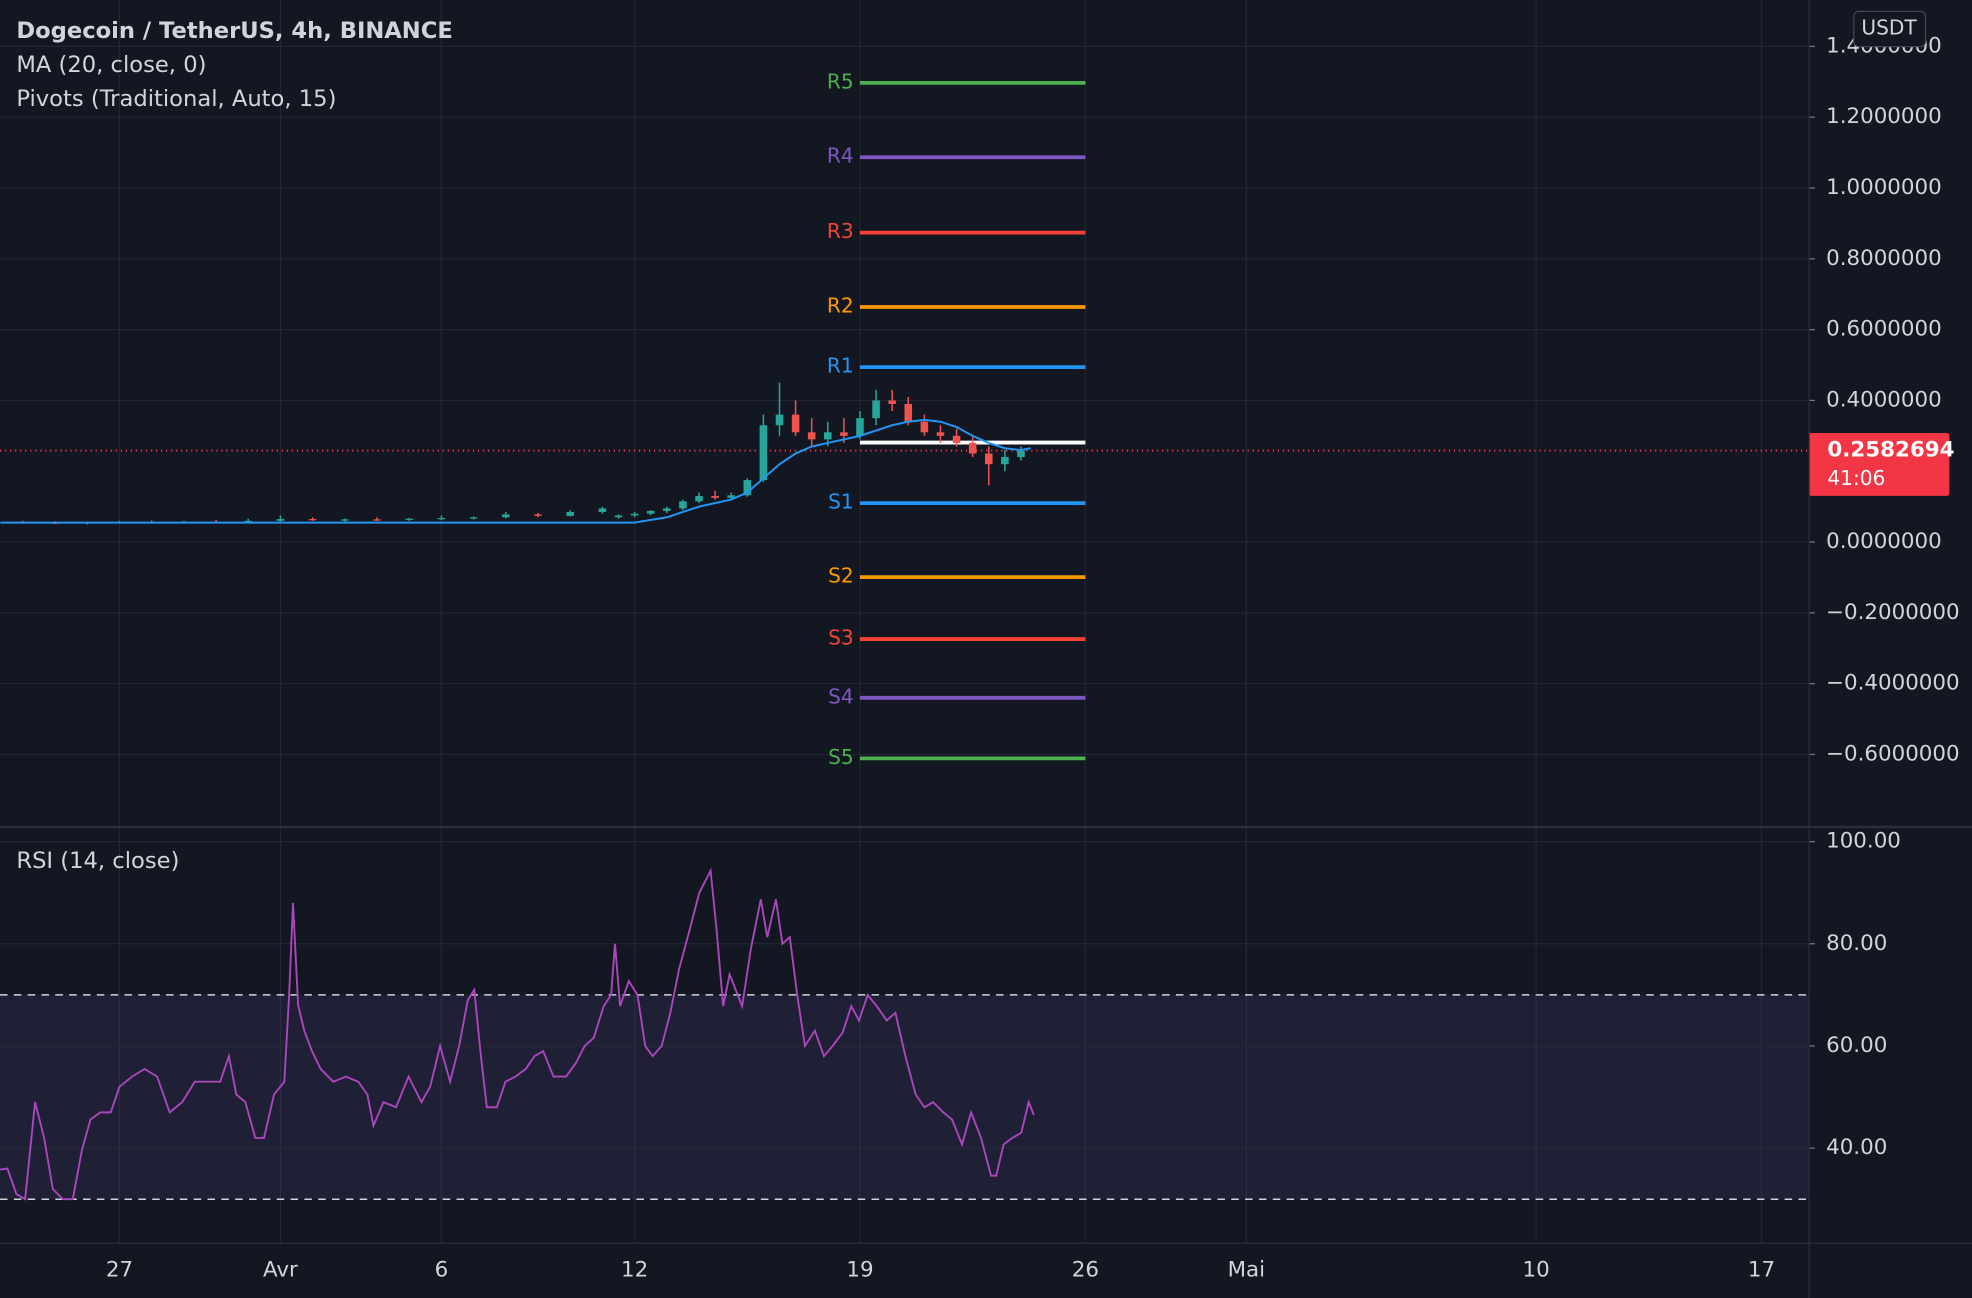 This screenshot has width=1972, height=1298. Describe the element at coordinates (1884, 116) in the screenshot. I see `y-tick-label: 1.2000000` at that location.